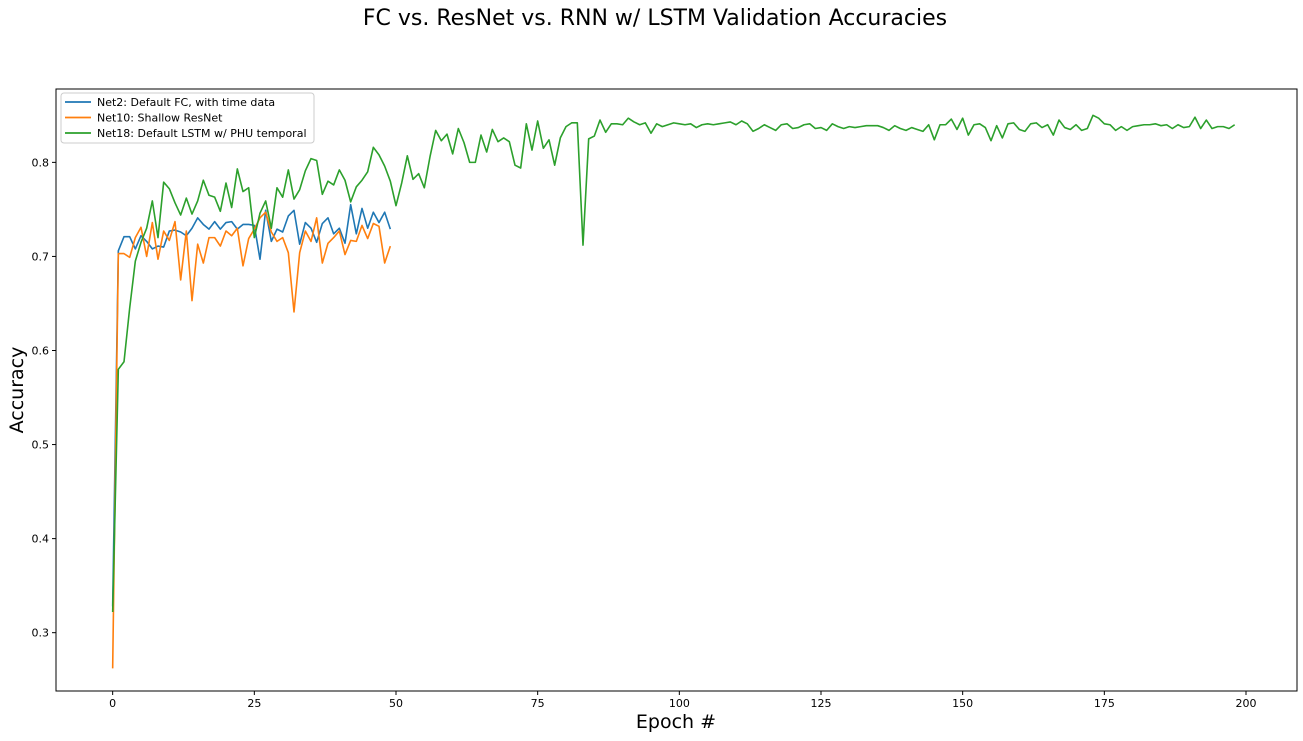  Describe the element at coordinates (17, 390) in the screenshot. I see `y-axis-title: Accuracy` at that location.